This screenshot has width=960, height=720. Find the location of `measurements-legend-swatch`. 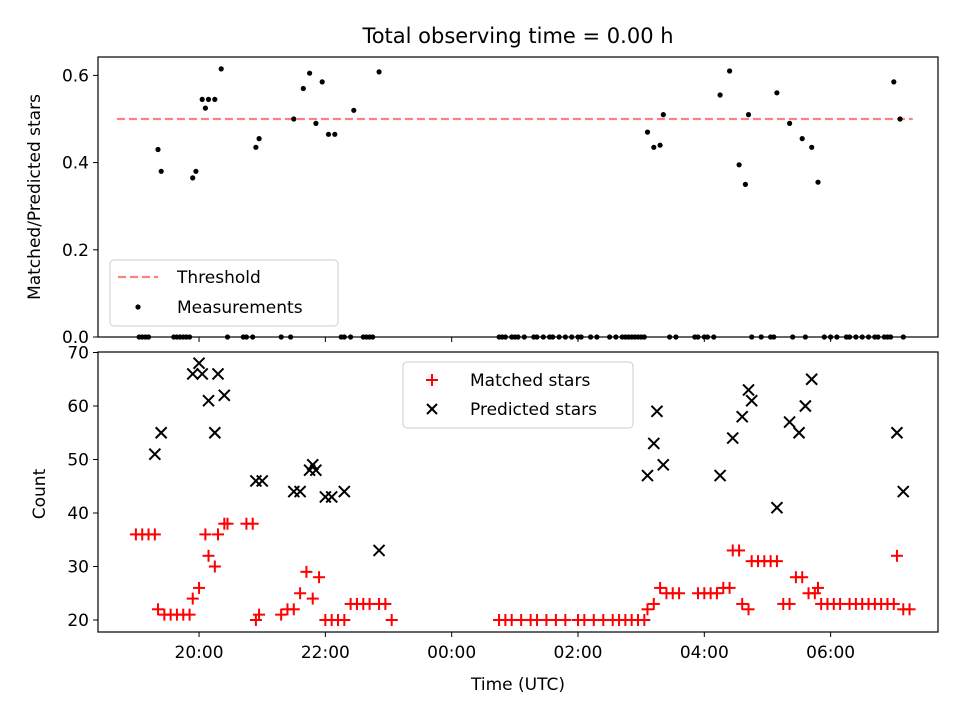

measurements-legend-swatch is located at coordinates (138, 307).